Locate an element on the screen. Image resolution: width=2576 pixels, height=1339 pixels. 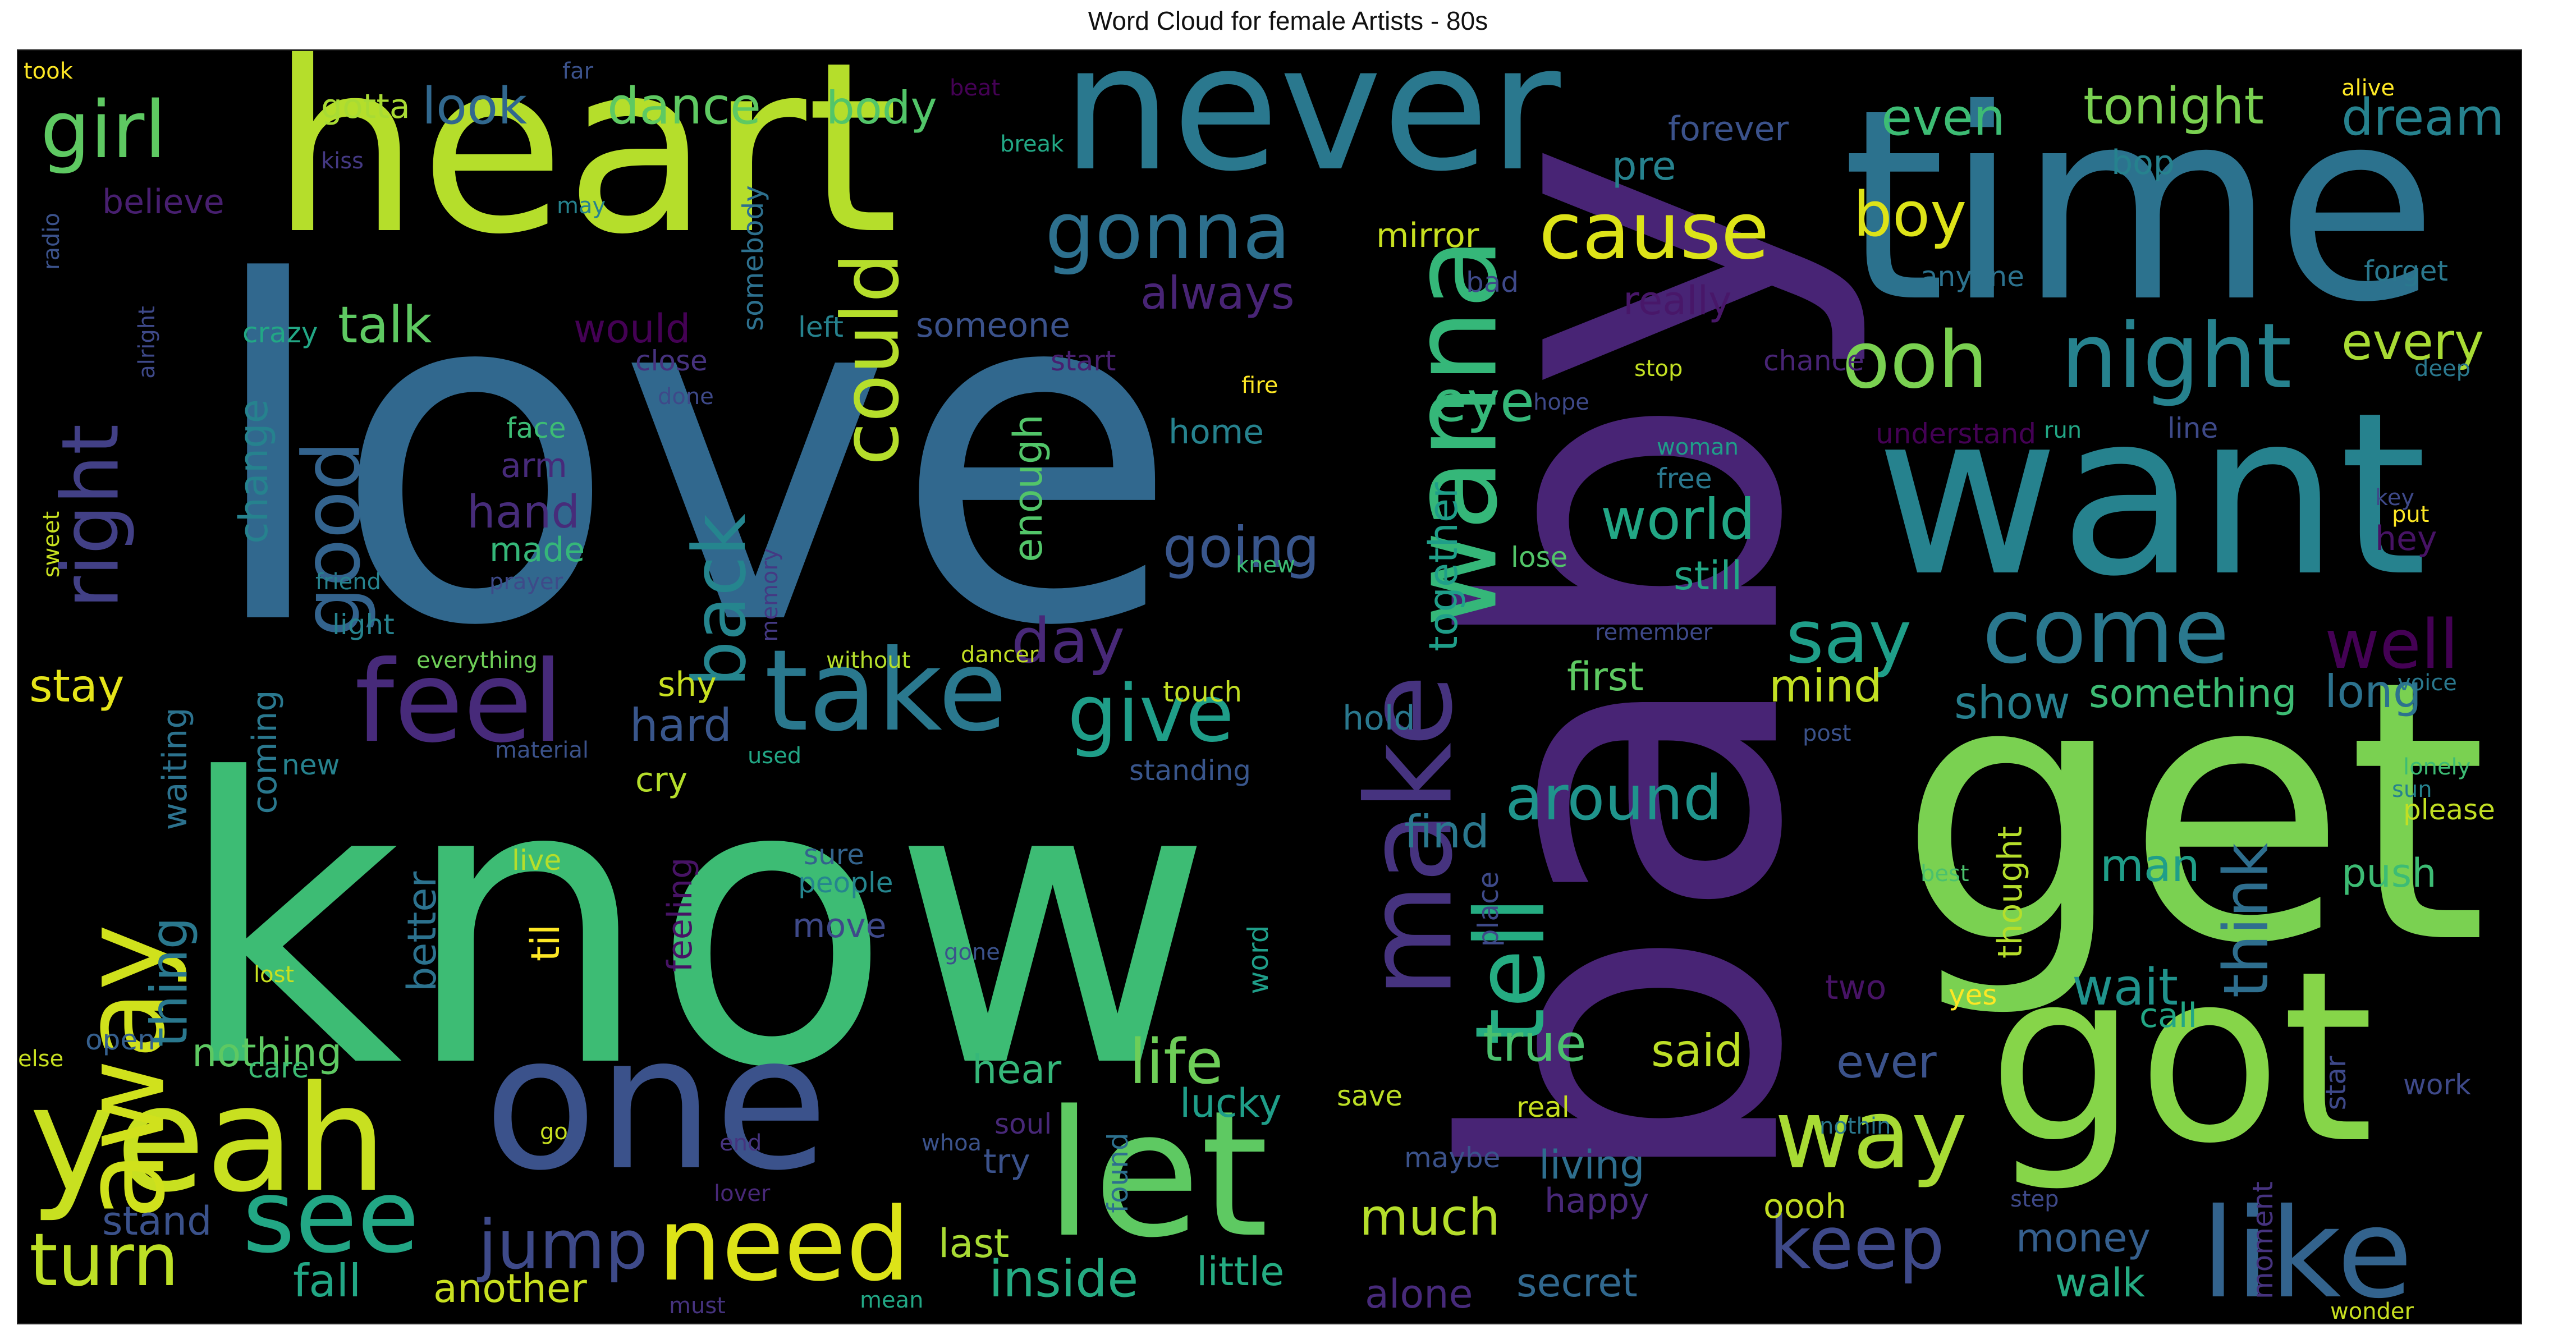
word-tonight: tonight is located at coordinates (2173, 106).